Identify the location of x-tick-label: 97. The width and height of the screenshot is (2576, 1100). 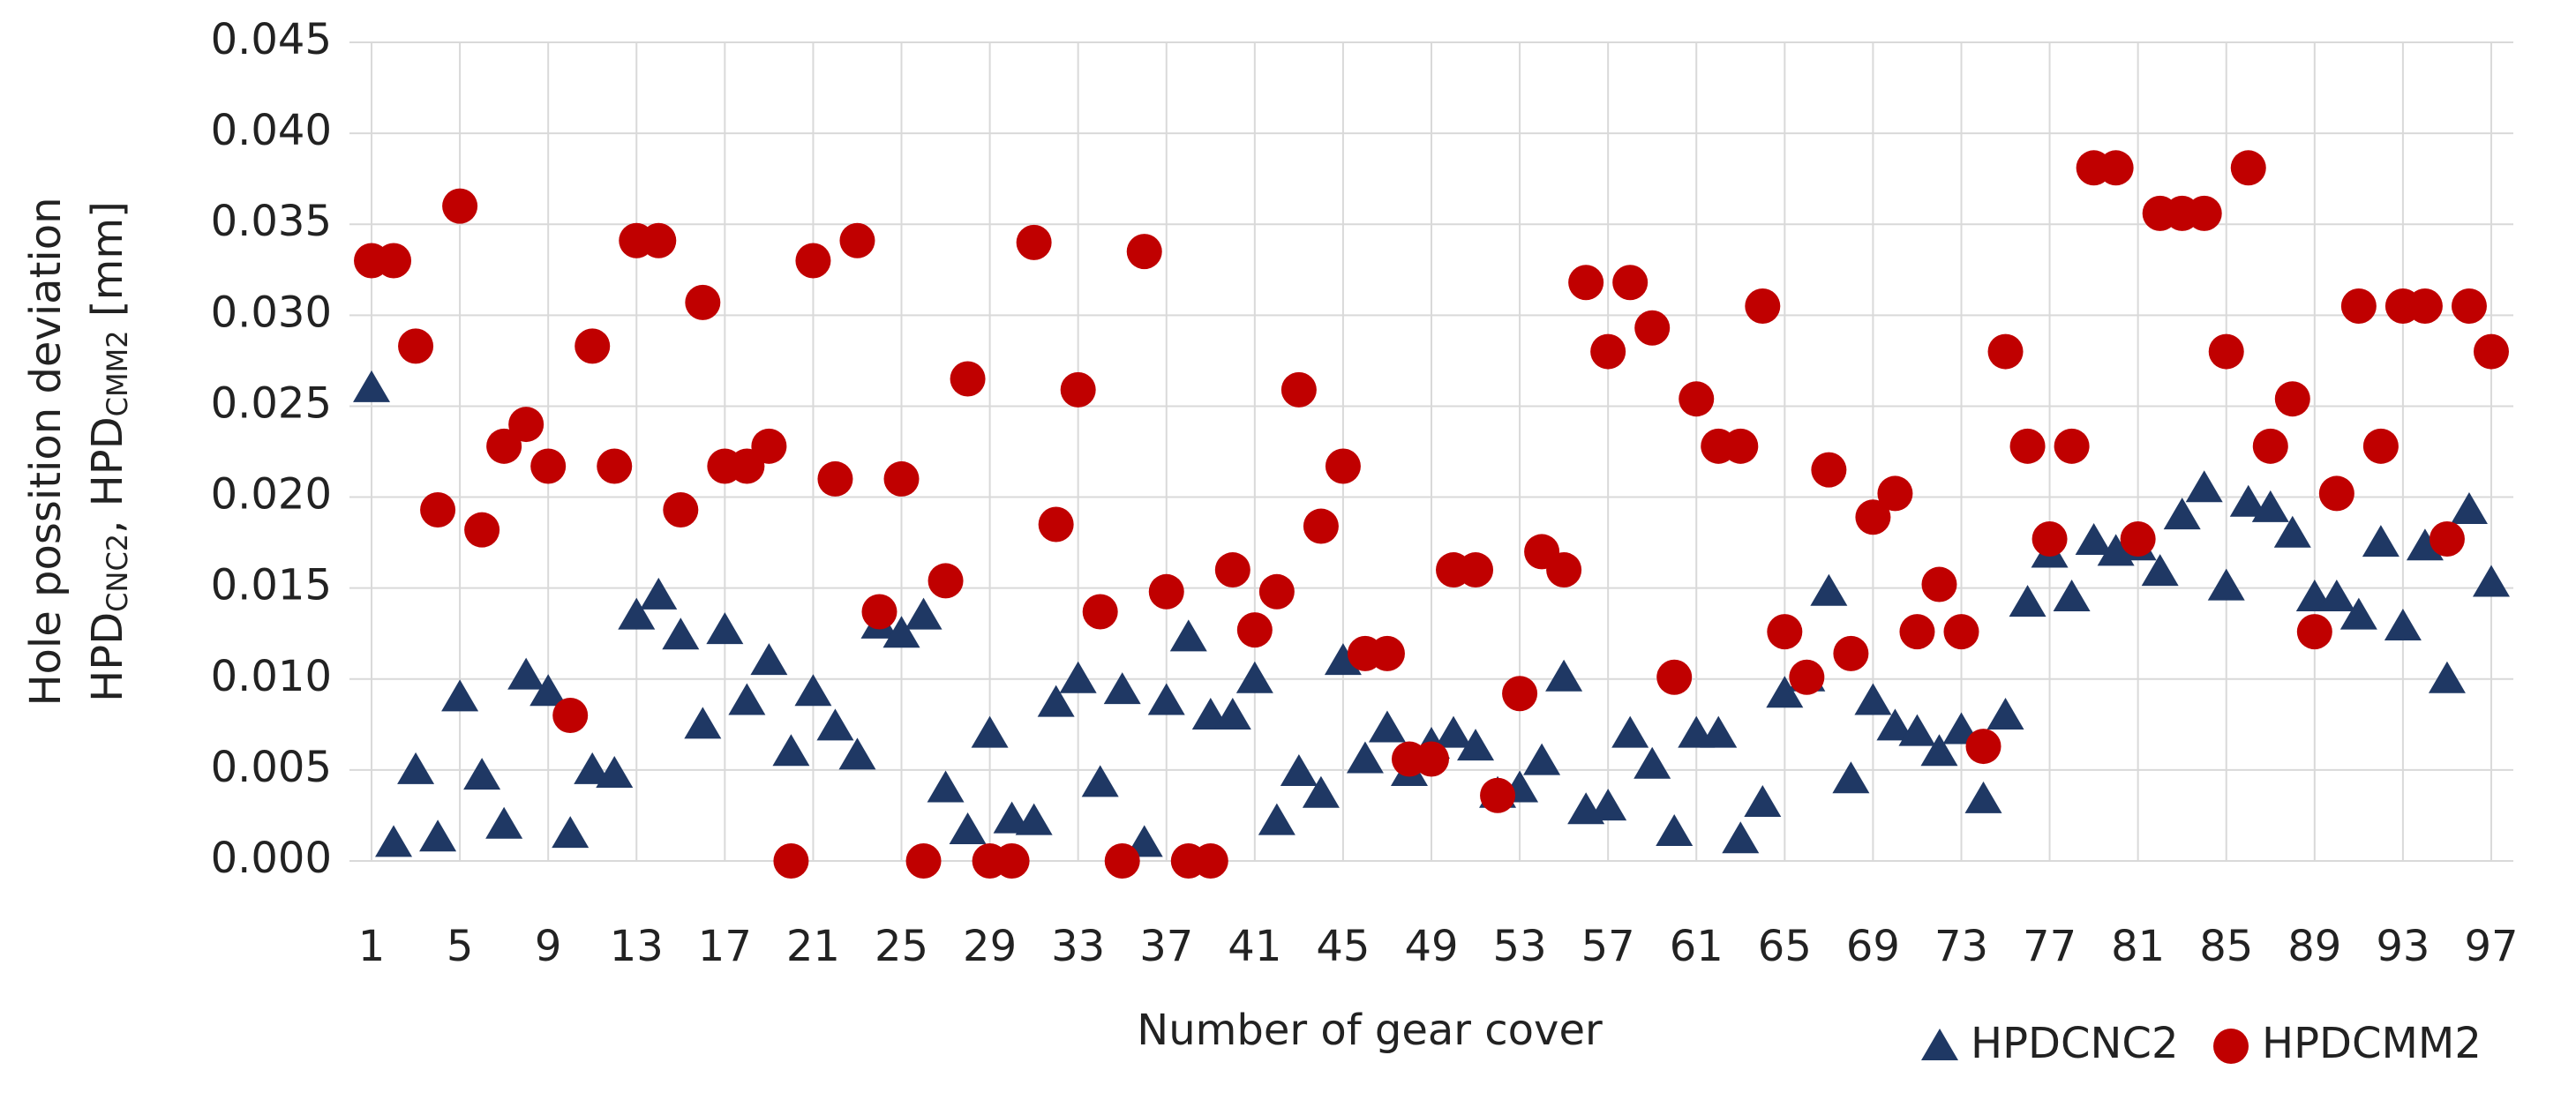
(2491, 946).